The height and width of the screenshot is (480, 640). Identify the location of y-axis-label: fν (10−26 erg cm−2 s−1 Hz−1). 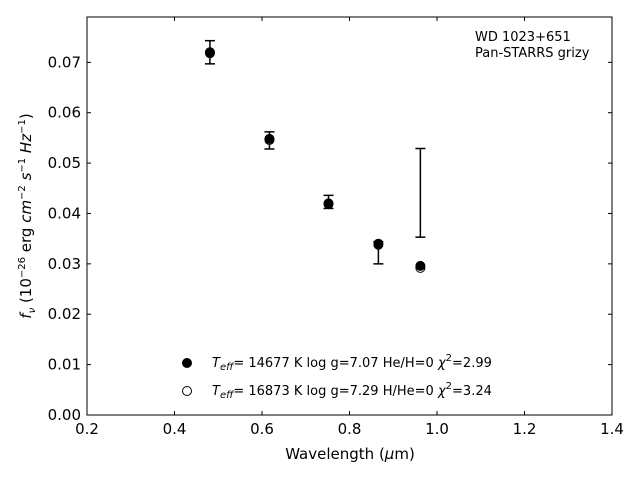
(27, 215).